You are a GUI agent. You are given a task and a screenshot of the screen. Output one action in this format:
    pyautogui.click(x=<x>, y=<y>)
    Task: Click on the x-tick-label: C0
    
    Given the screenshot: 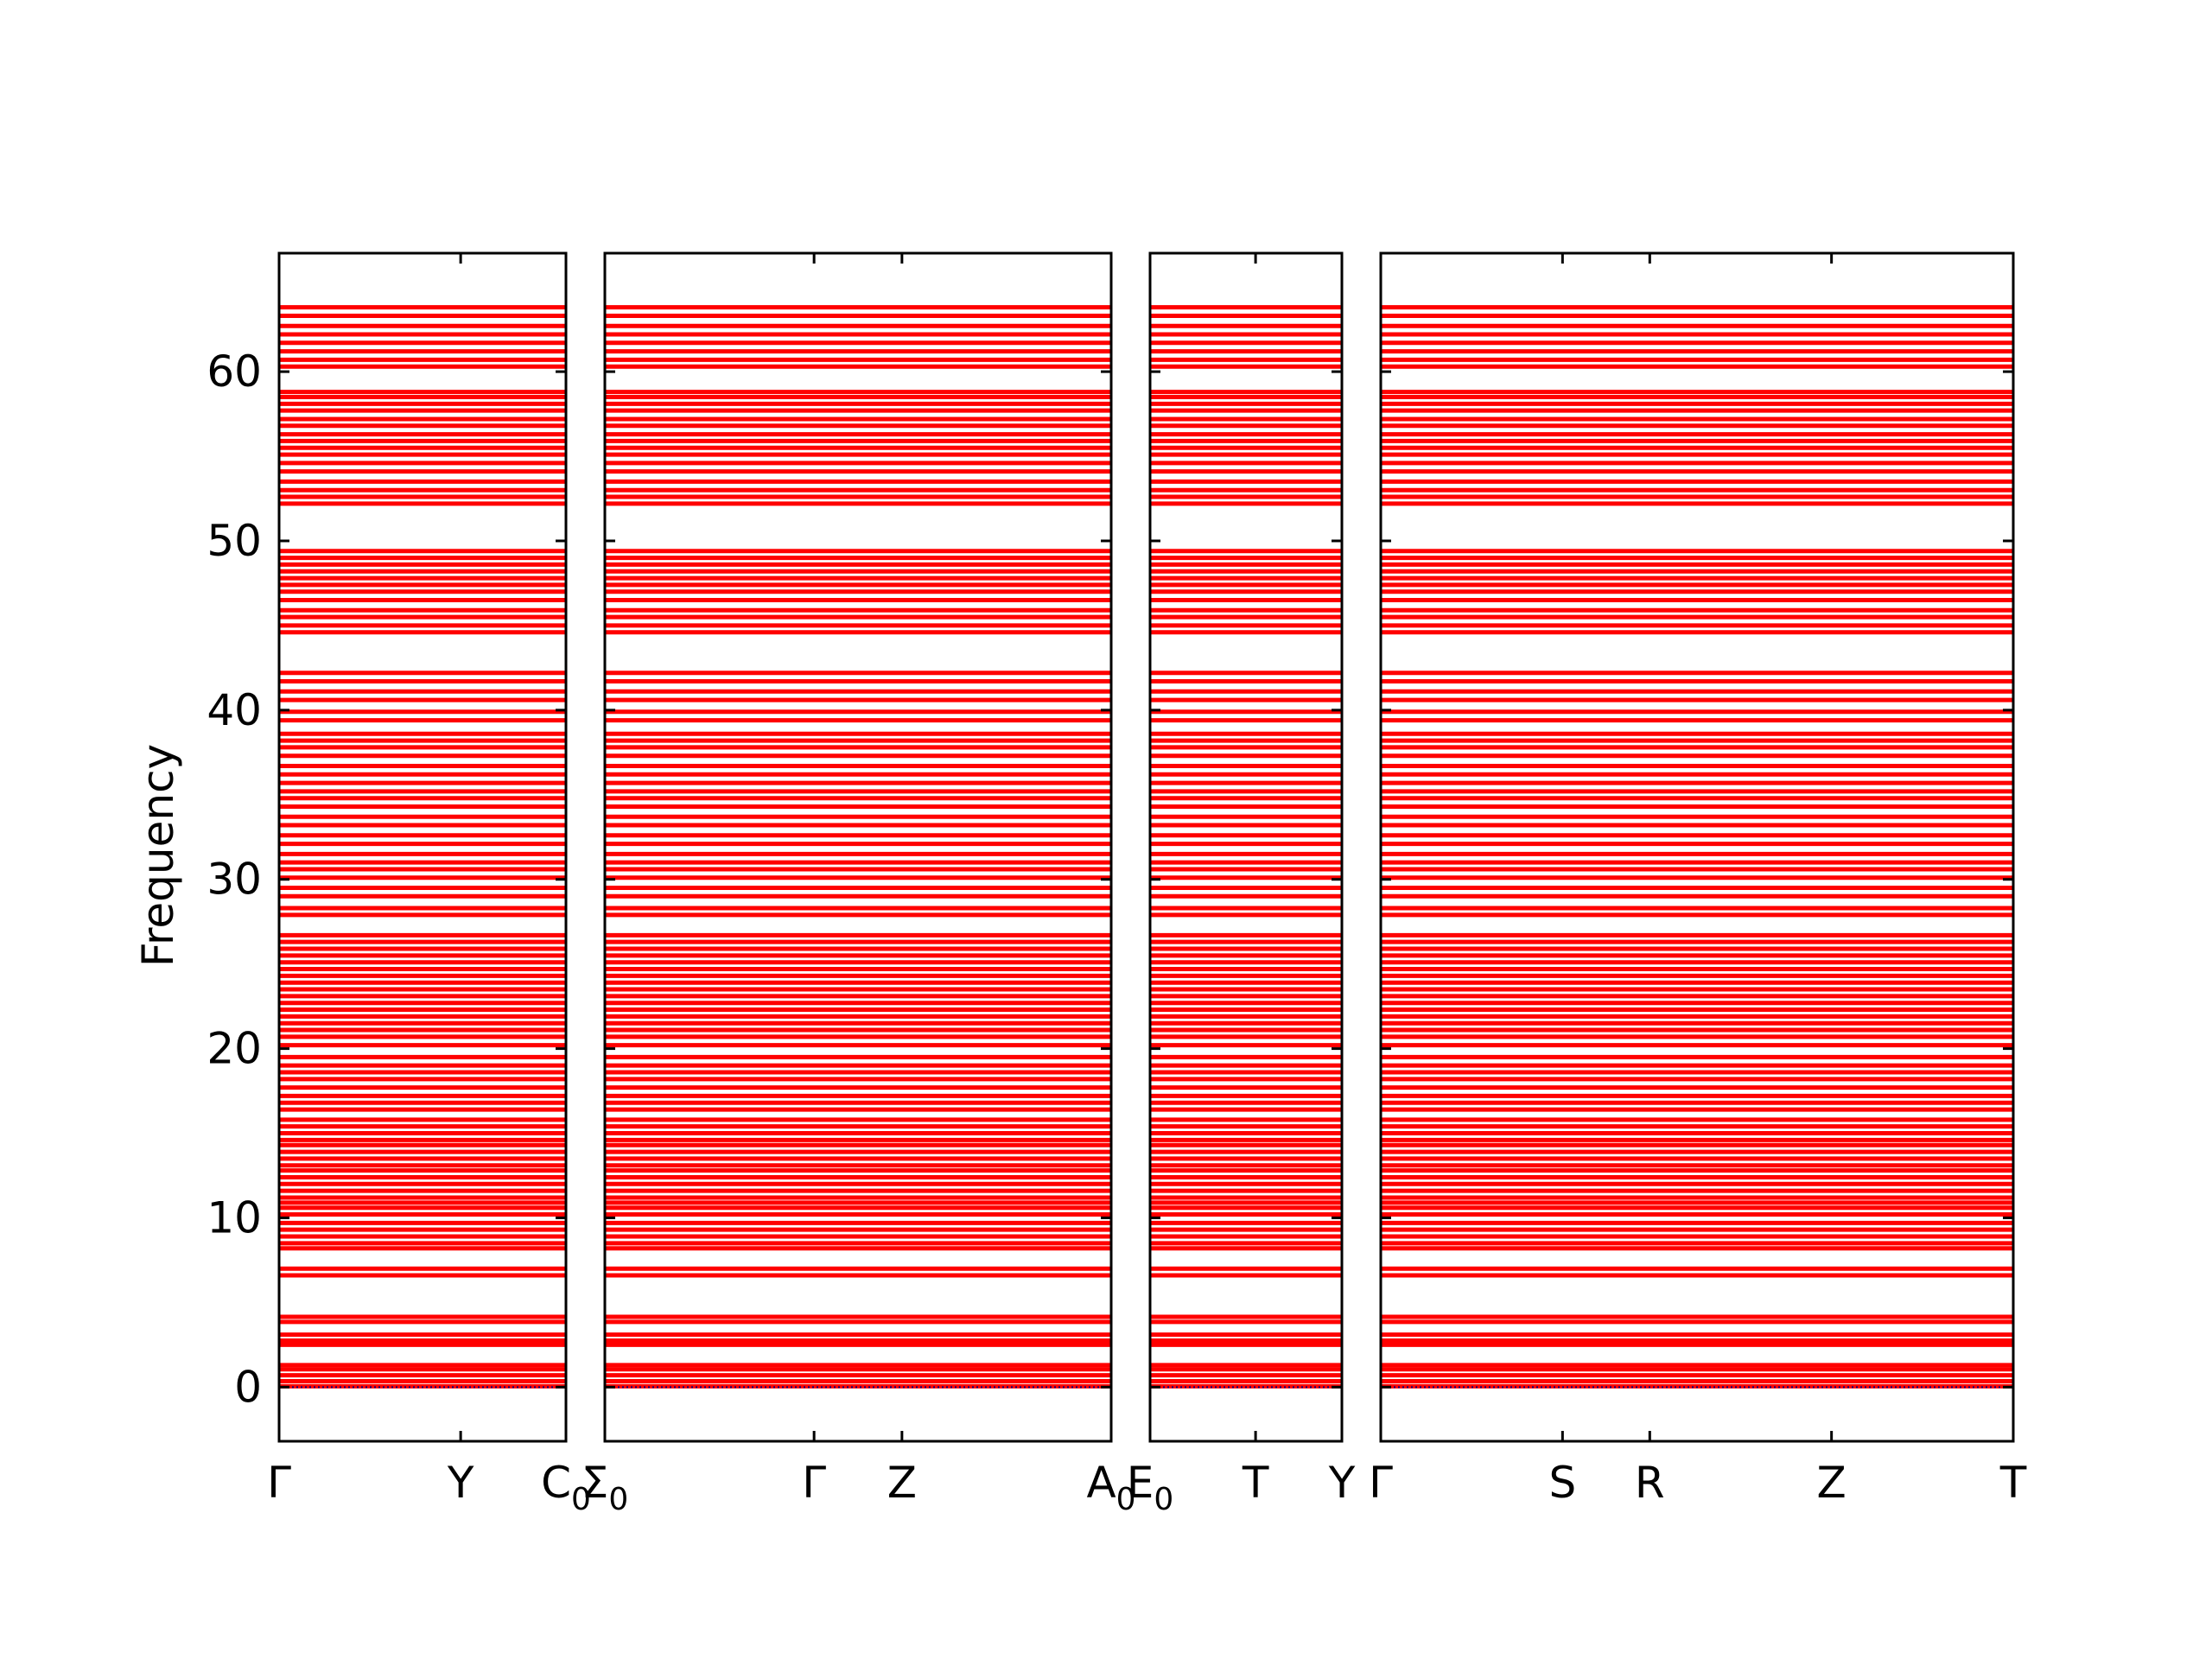 What is the action you would take?
    pyautogui.click(x=566, y=1487)
    